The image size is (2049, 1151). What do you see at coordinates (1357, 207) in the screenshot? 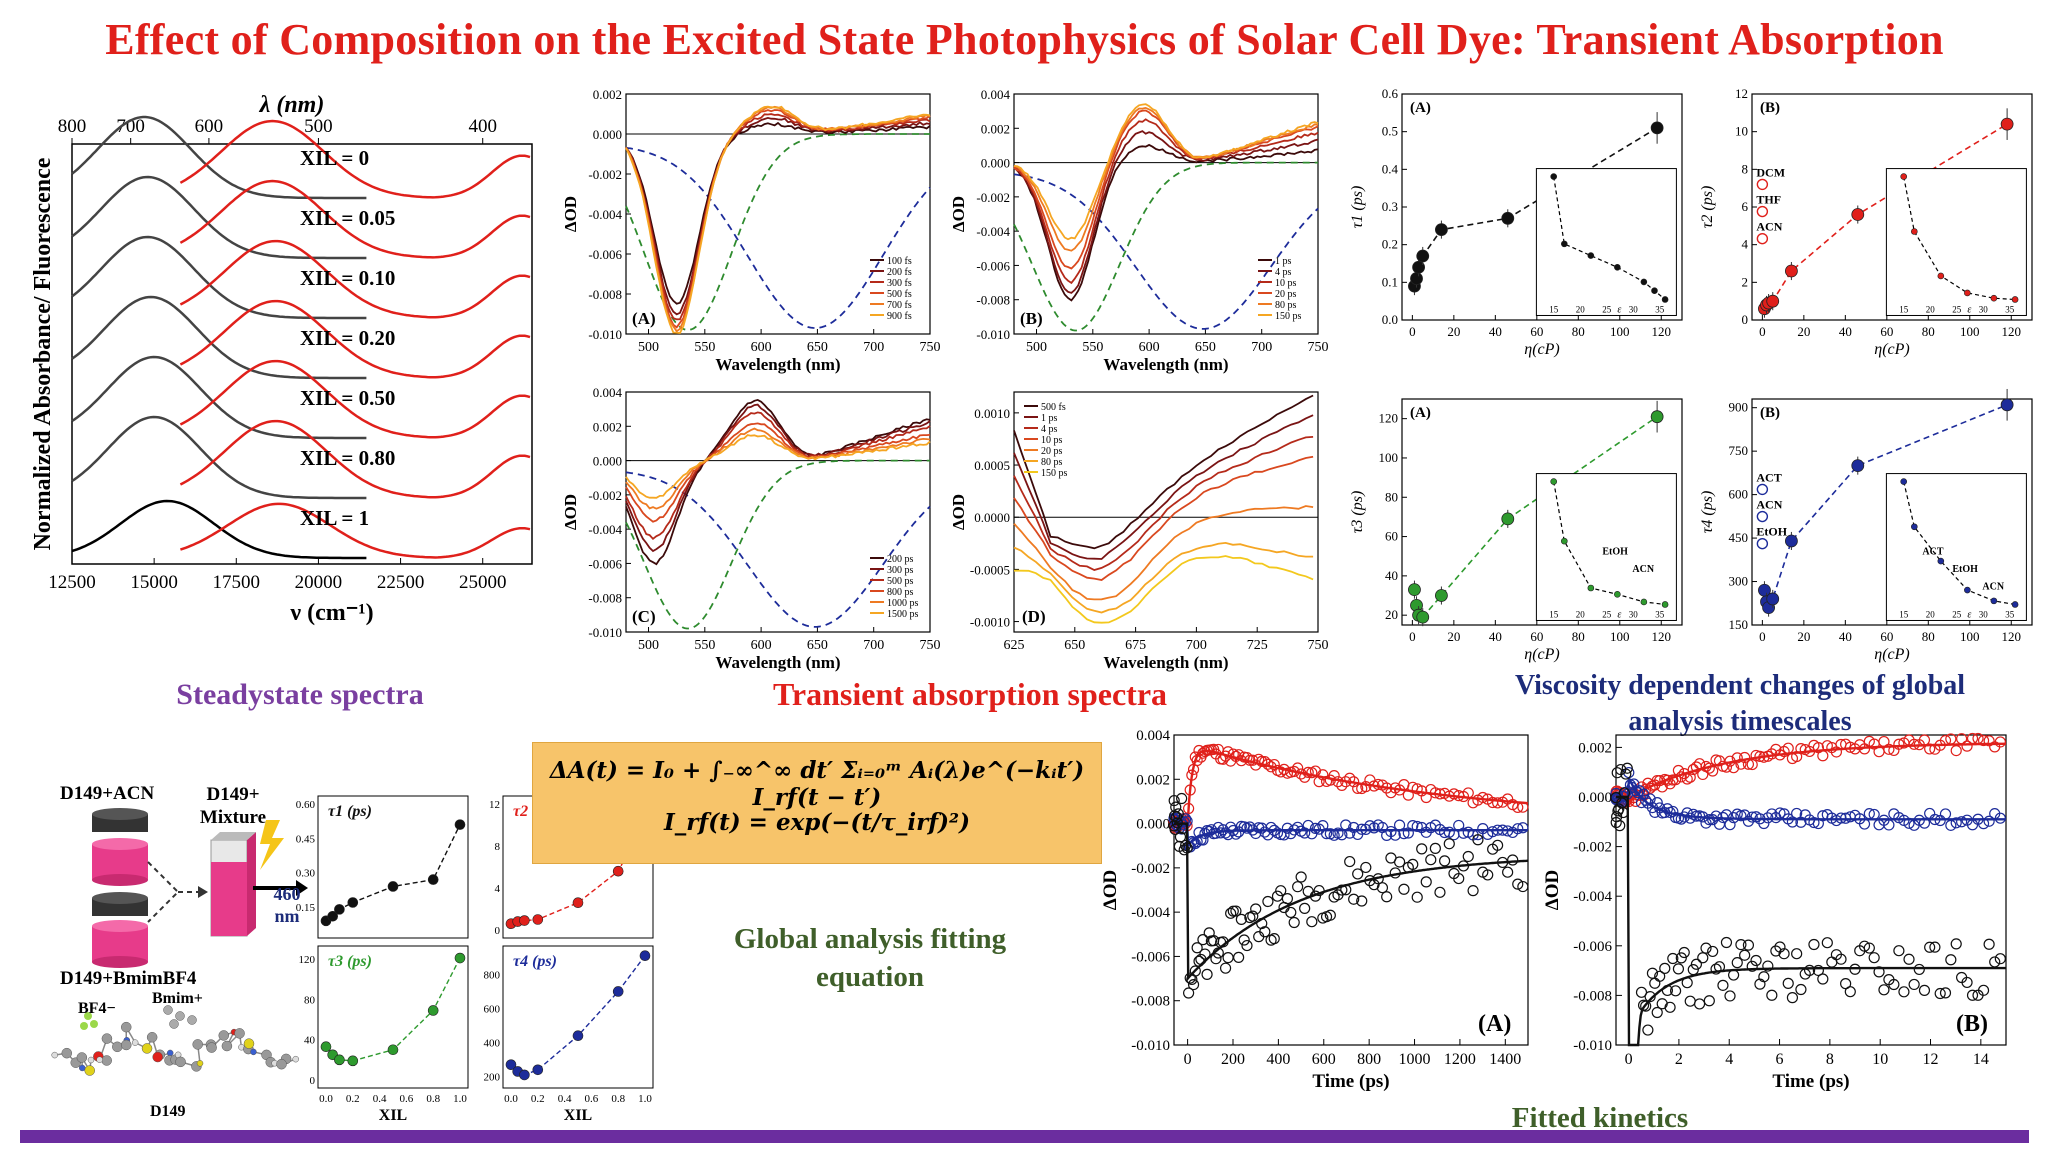
I see `axis-label-y: τ1 (ps)` at bounding box center [1357, 207].